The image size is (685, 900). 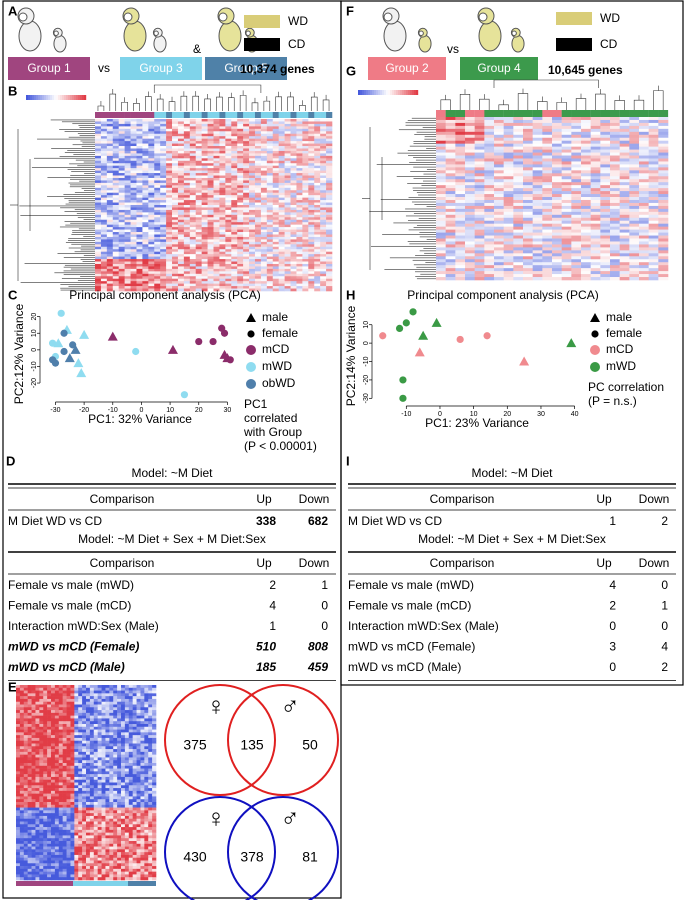 What do you see at coordinates (552, 94) in the screenshot?
I see `col-dendrogram` at bounding box center [552, 94].